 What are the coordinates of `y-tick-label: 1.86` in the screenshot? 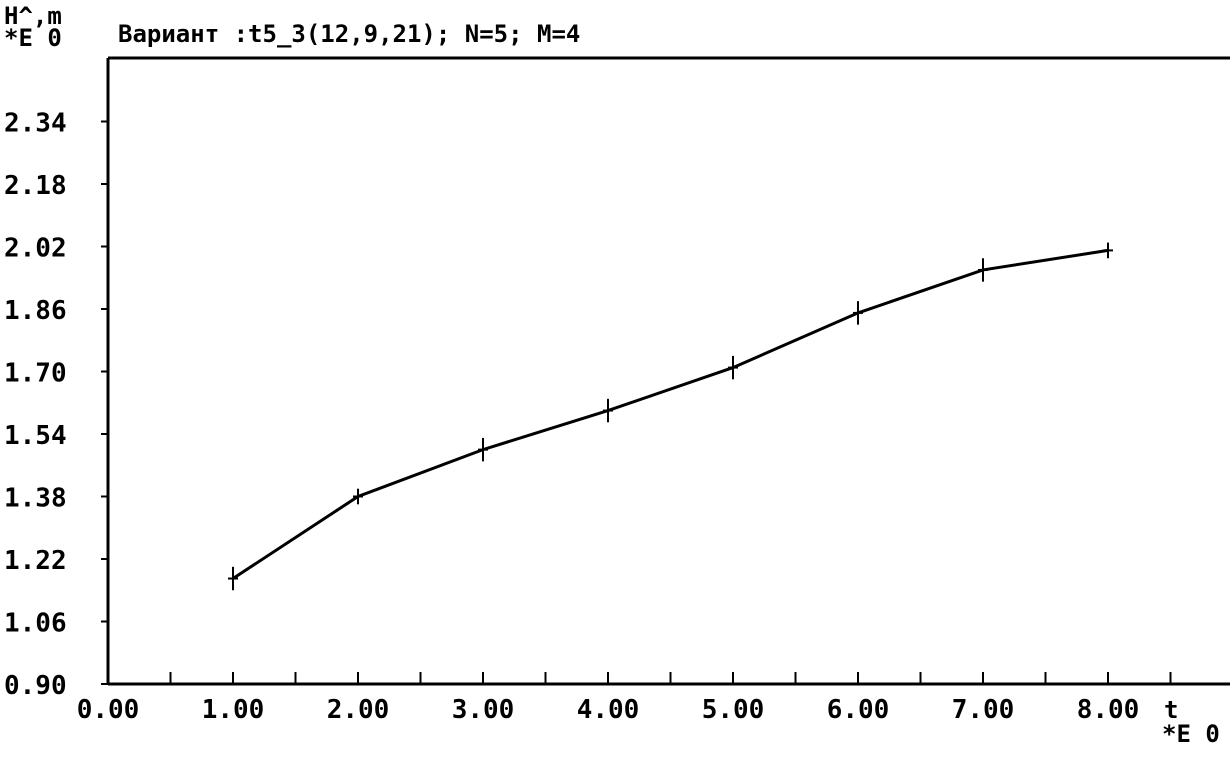 It's located at (35, 311).